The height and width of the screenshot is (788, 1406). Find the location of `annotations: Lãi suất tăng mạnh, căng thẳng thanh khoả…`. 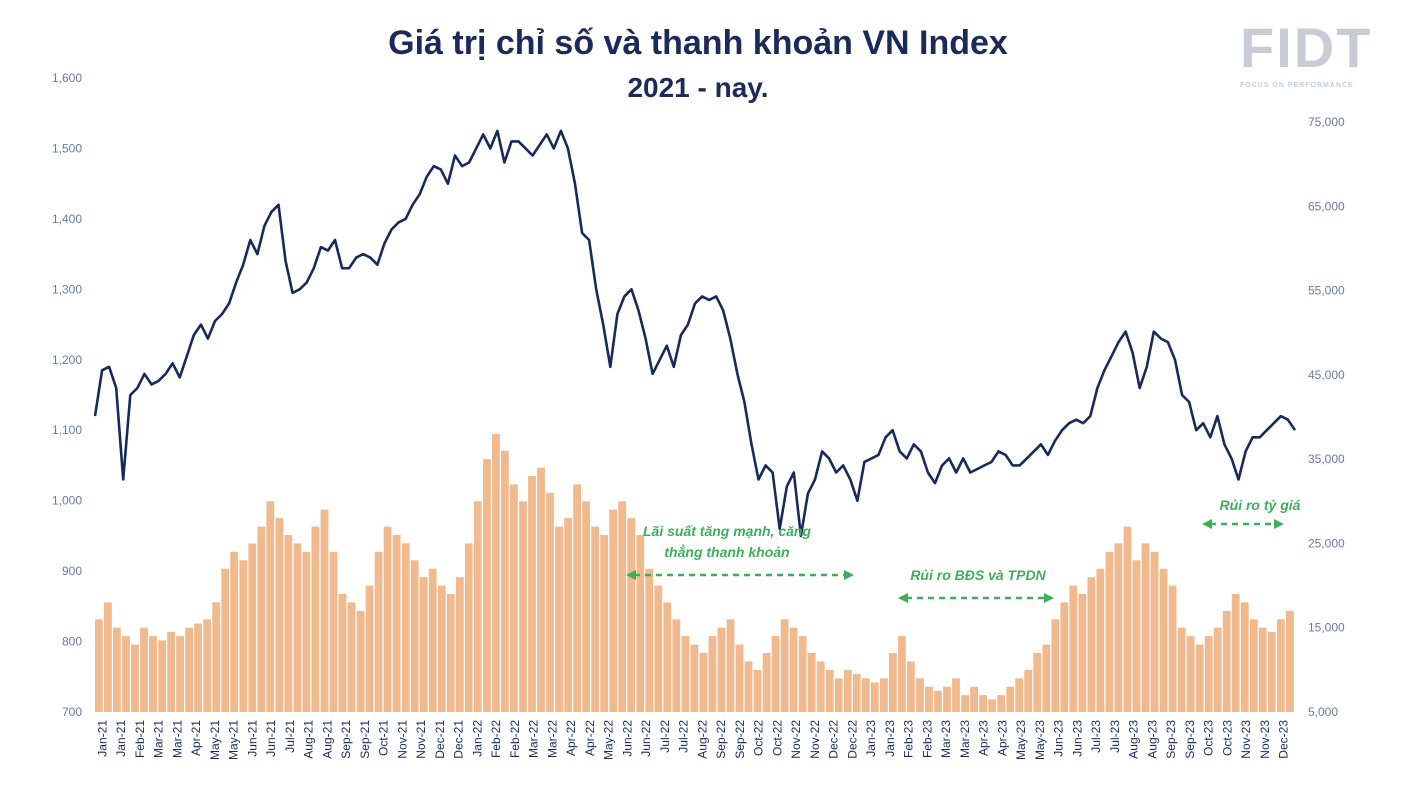

annotations: Lãi suất tăng mạnh, căng thẳng thanh khoả… is located at coordinates (963, 550).